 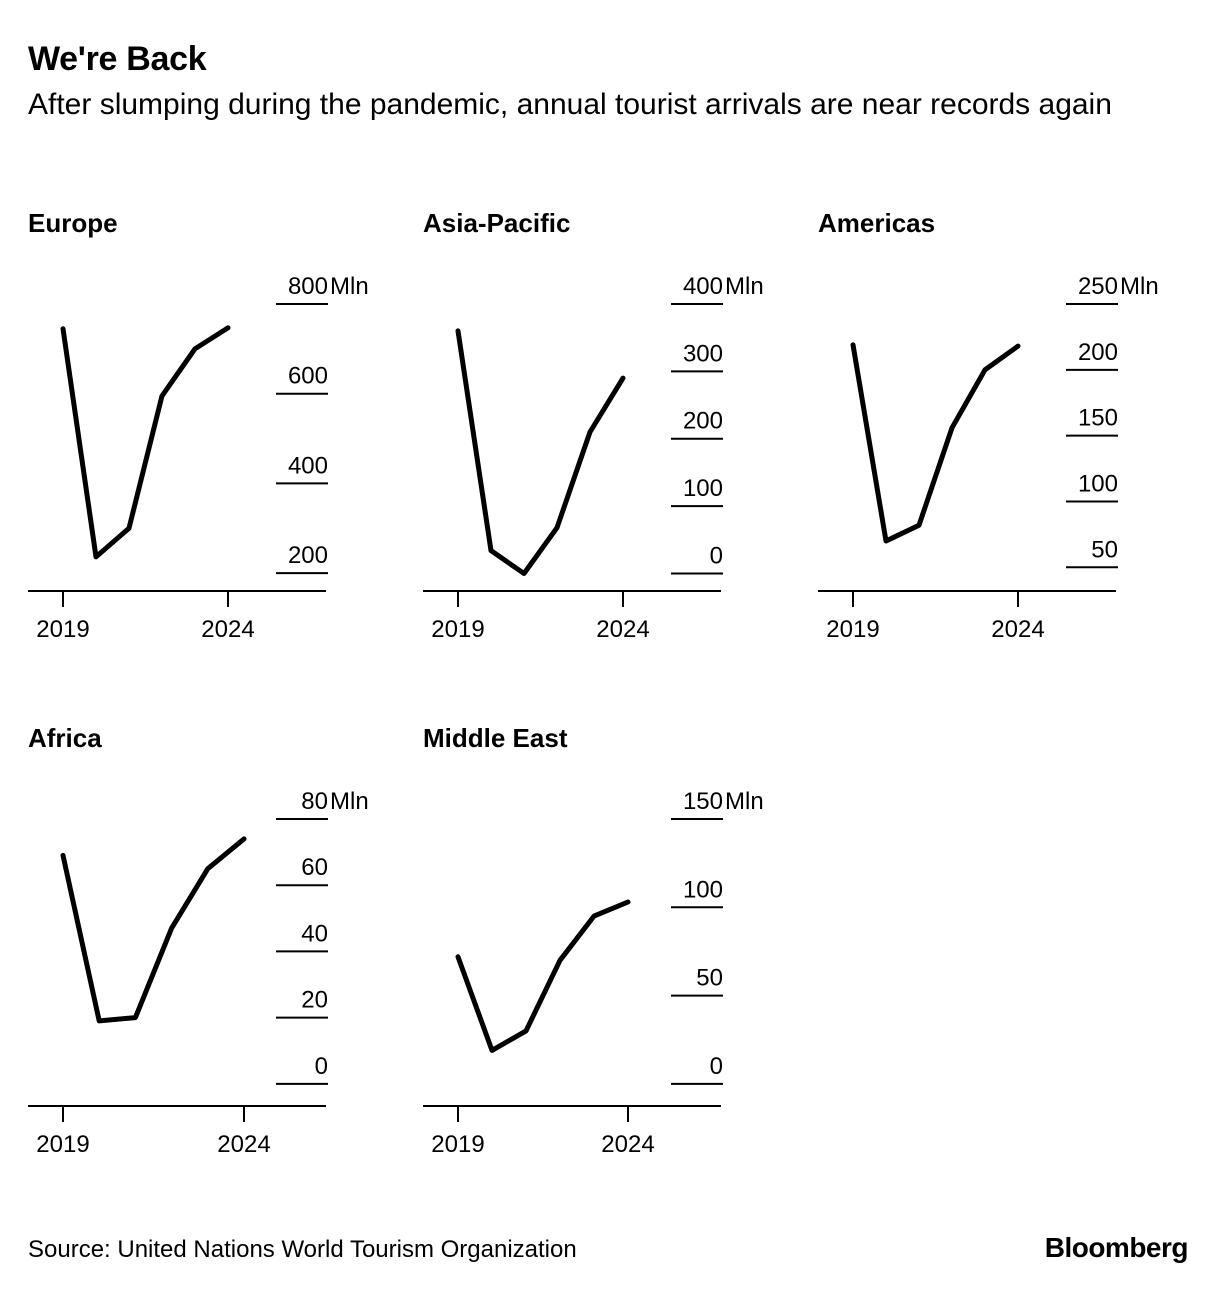 I want to click on panel-title: Asia-Pacific, so click(x=497, y=223).